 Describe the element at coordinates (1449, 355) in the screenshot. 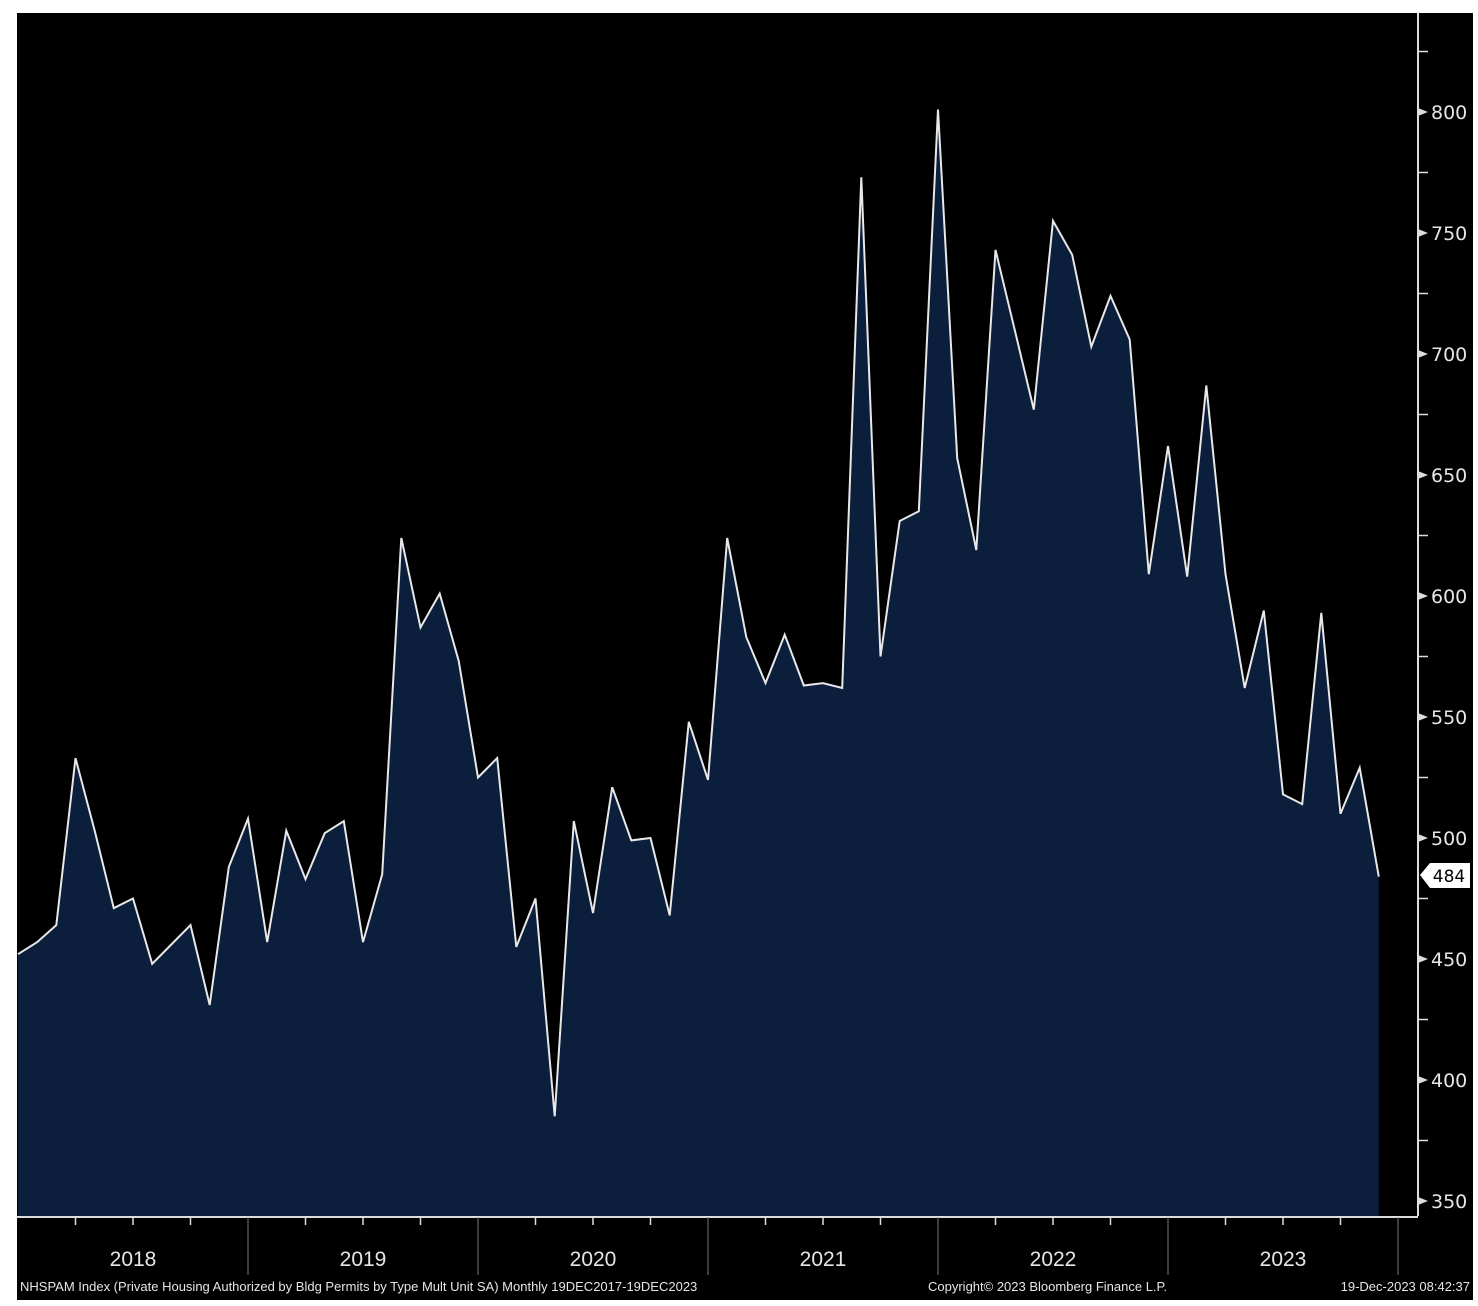

I see `y-tick-label: 700` at that location.